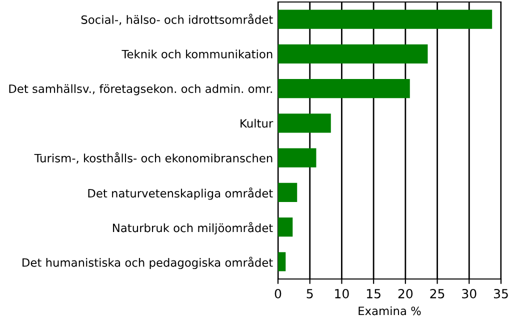  I want to click on y-tick-label: Teknik och kommunikation, so click(197, 54).